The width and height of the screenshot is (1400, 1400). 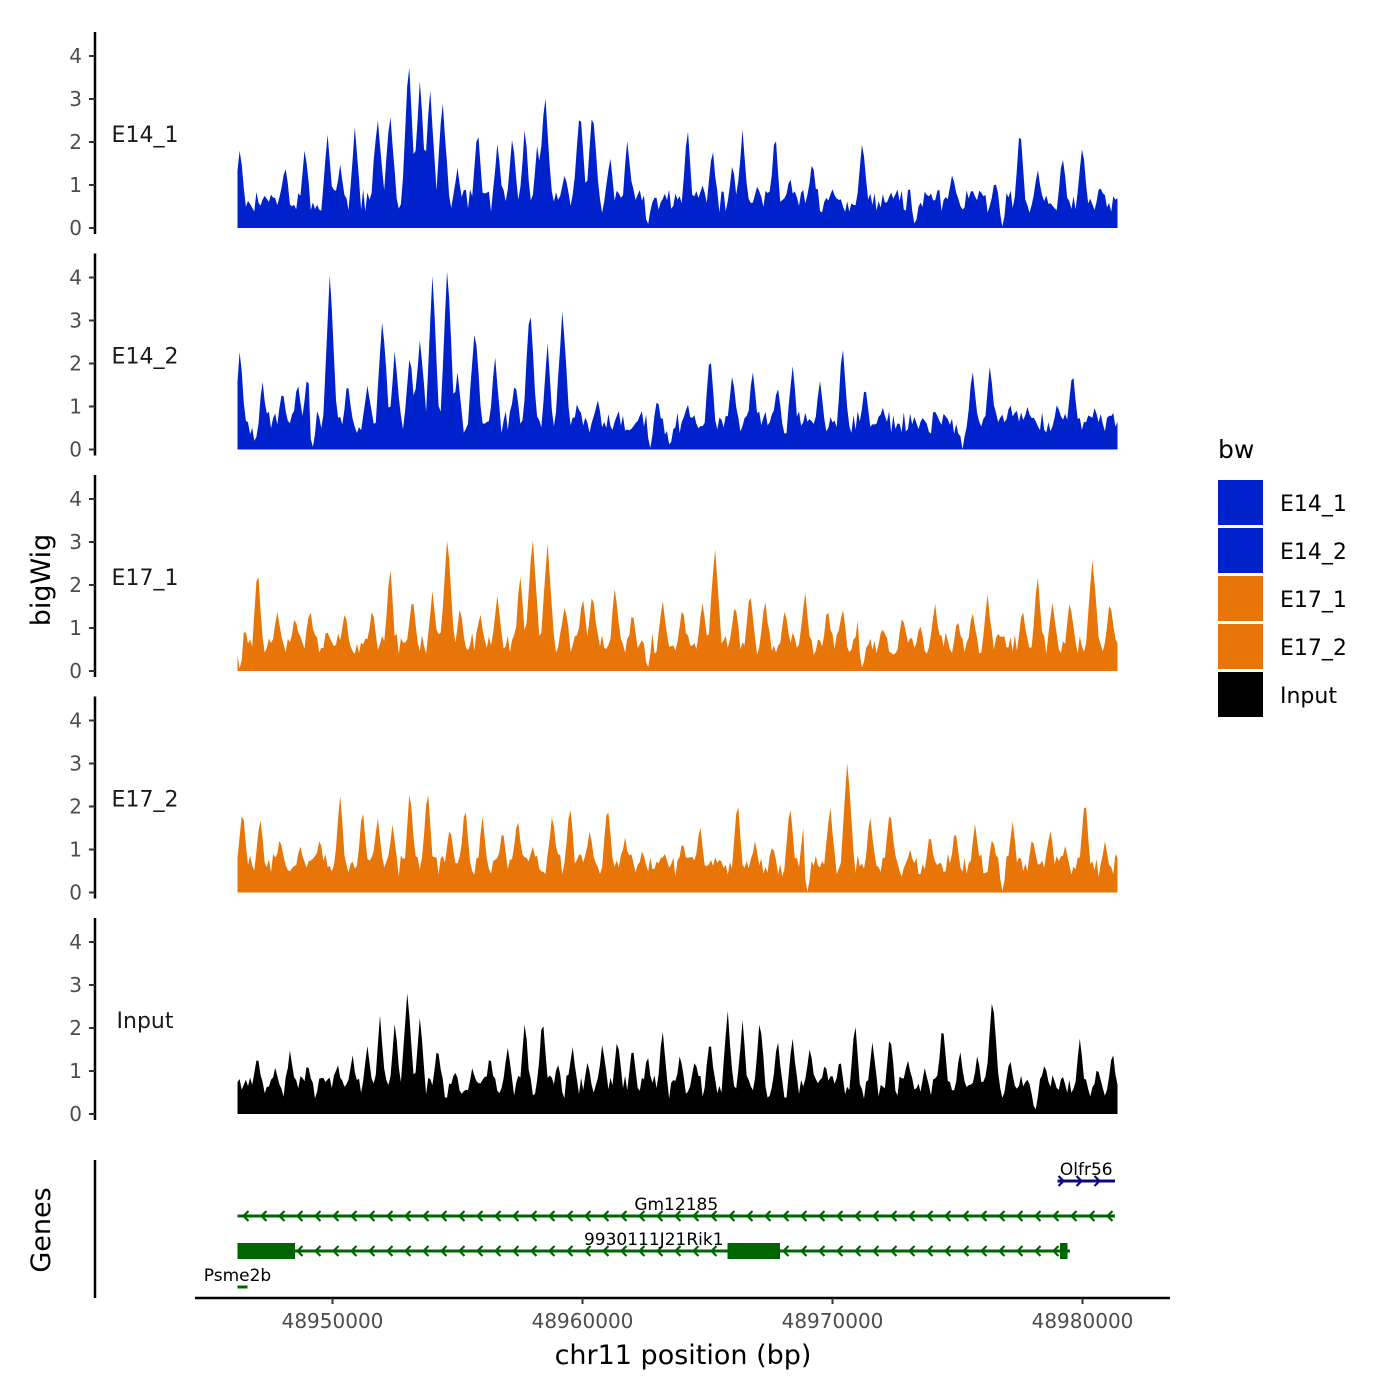 What do you see at coordinates (145, 357) in the screenshot?
I see `track-label: E14_2` at bounding box center [145, 357].